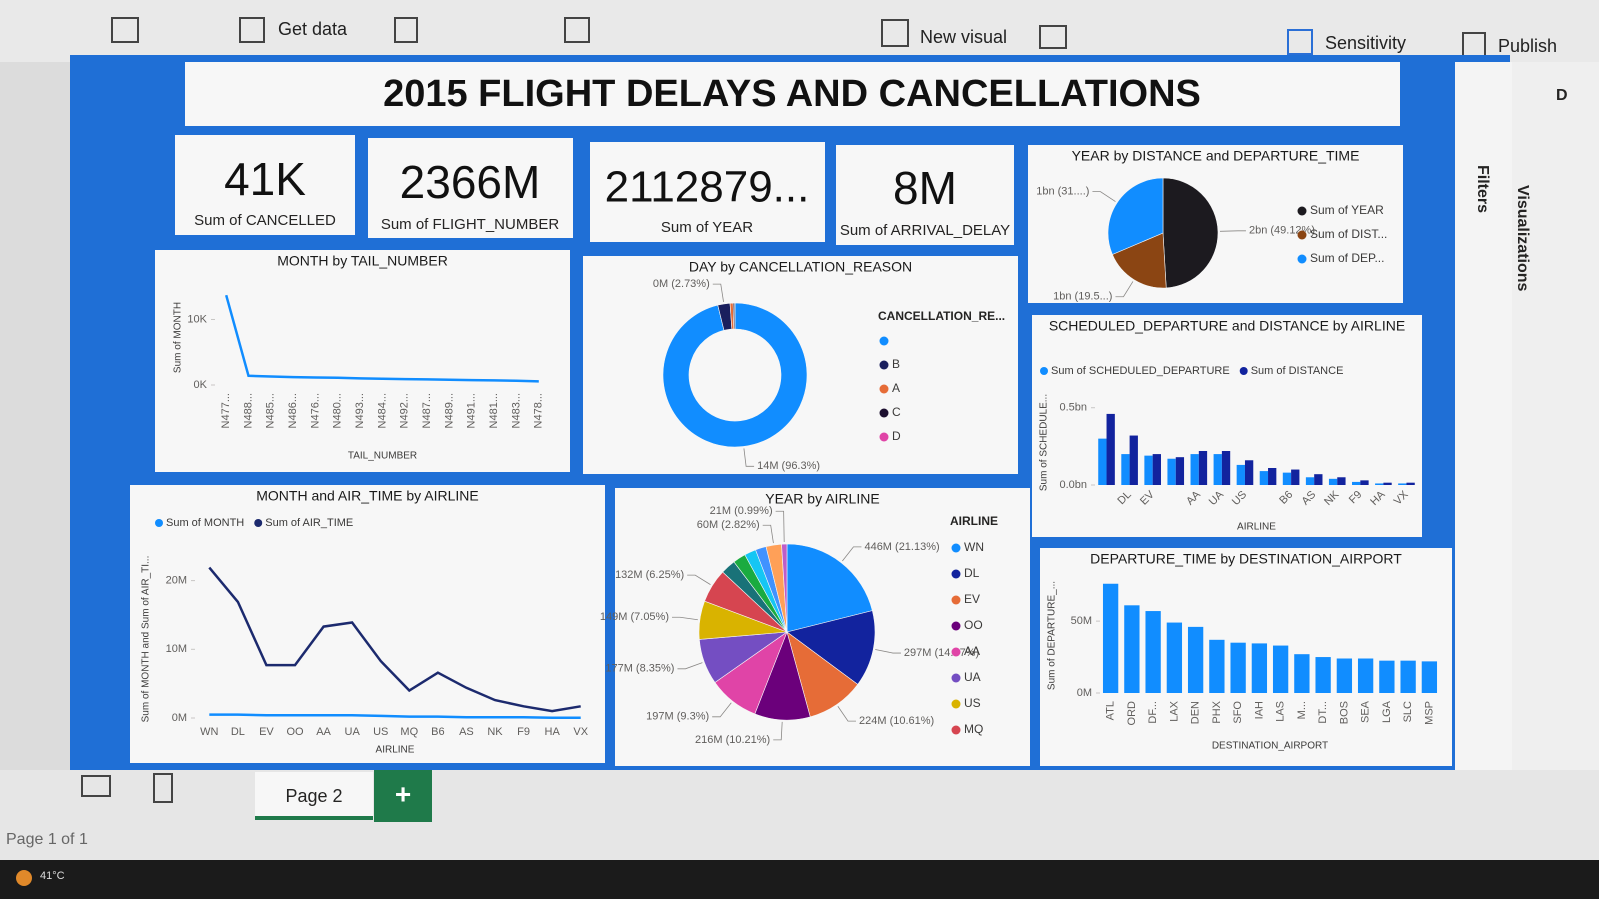 The image size is (1599, 899). I want to click on data-label: 21M (0.99%), so click(741, 511).